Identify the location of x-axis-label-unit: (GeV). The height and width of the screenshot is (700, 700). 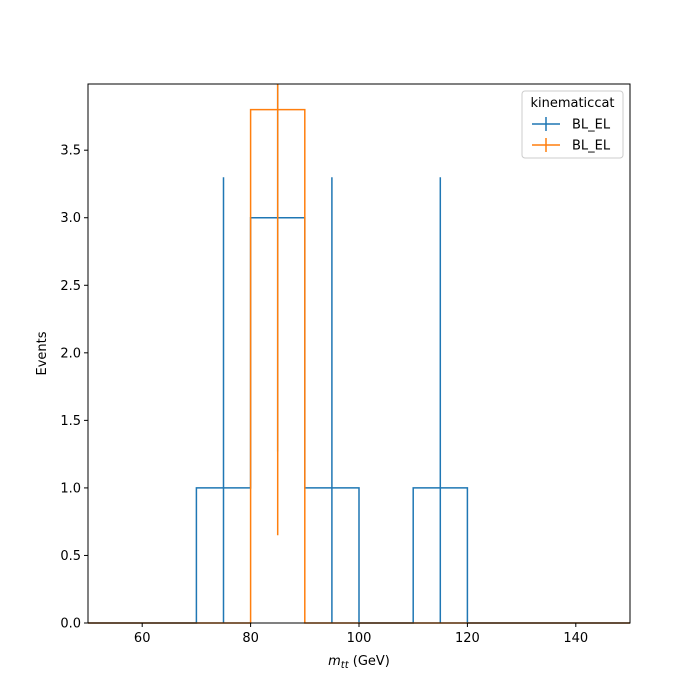
(369, 661).